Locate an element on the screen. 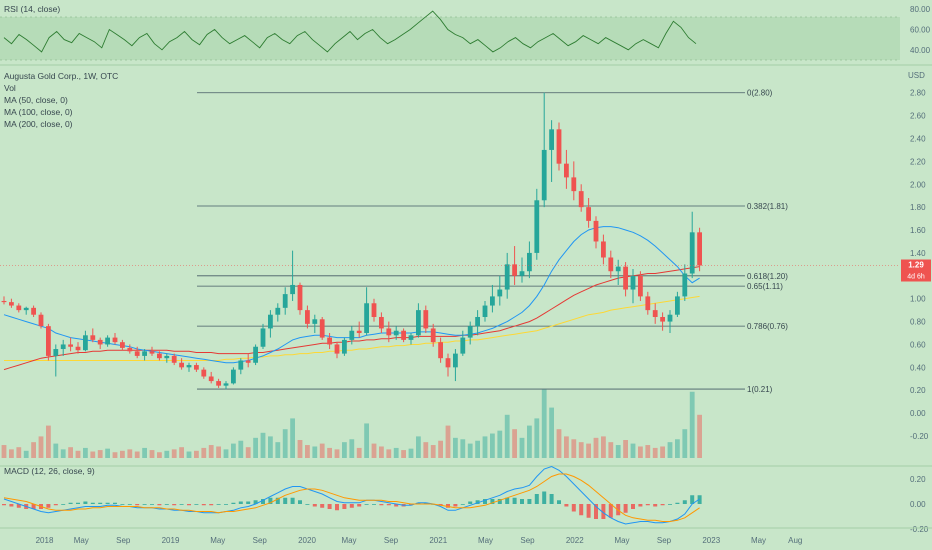 This screenshot has height=550, width=932. macd-tick-label: -0.20 is located at coordinates (919, 529).